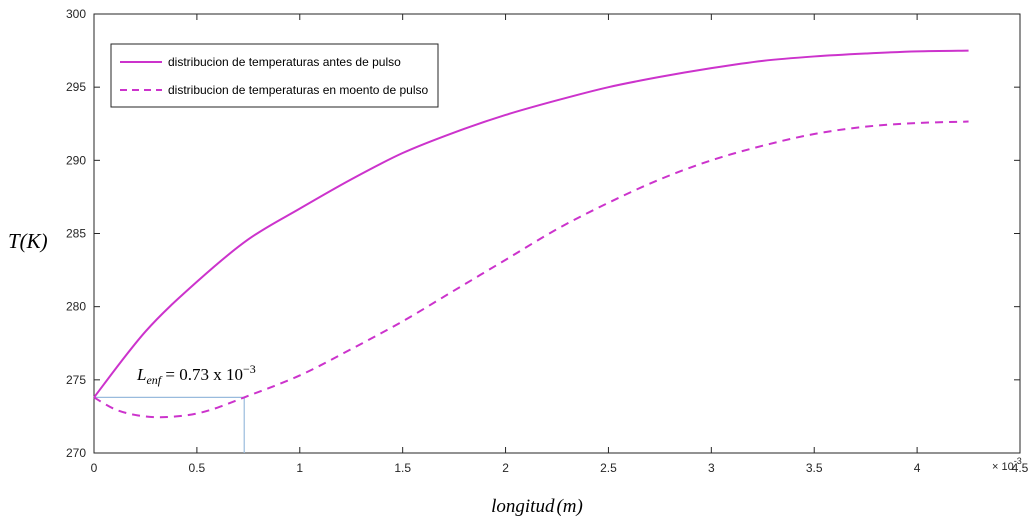 This screenshot has width=1036, height=523. Describe the element at coordinates (154, 380) in the screenshot. I see `annotation-label-subscript: enf` at that location.